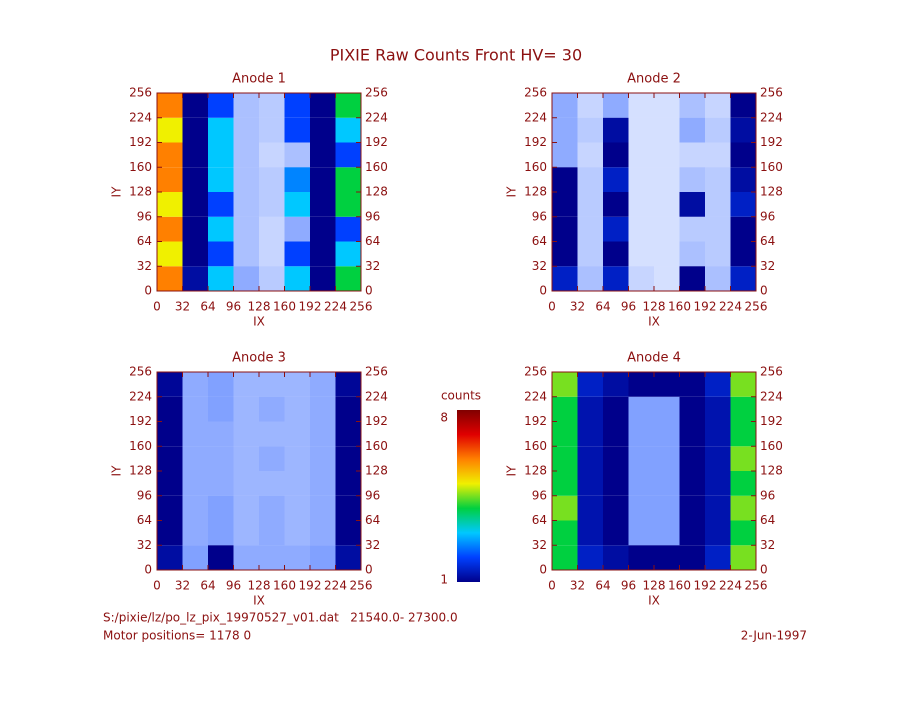  What do you see at coordinates (444, 418) in the screenshot?
I see `colorbar-tick-label: 8` at bounding box center [444, 418].